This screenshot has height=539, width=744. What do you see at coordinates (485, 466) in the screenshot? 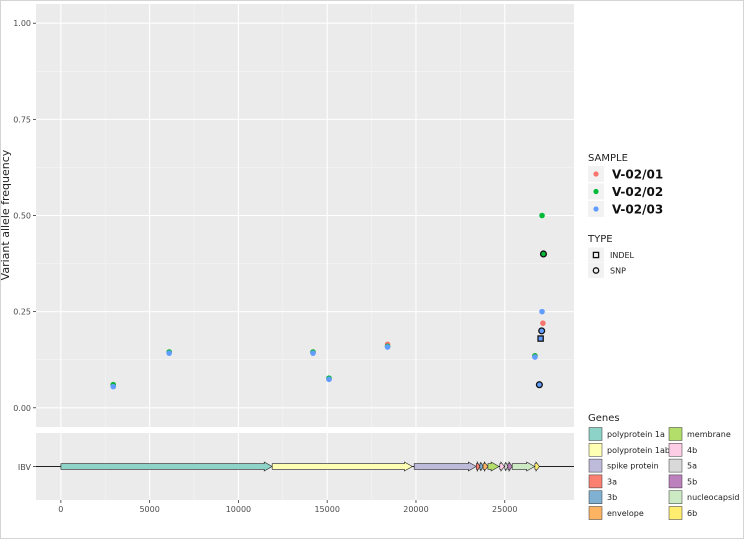
I see `gene-arrow-envelope` at bounding box center [485, 466].